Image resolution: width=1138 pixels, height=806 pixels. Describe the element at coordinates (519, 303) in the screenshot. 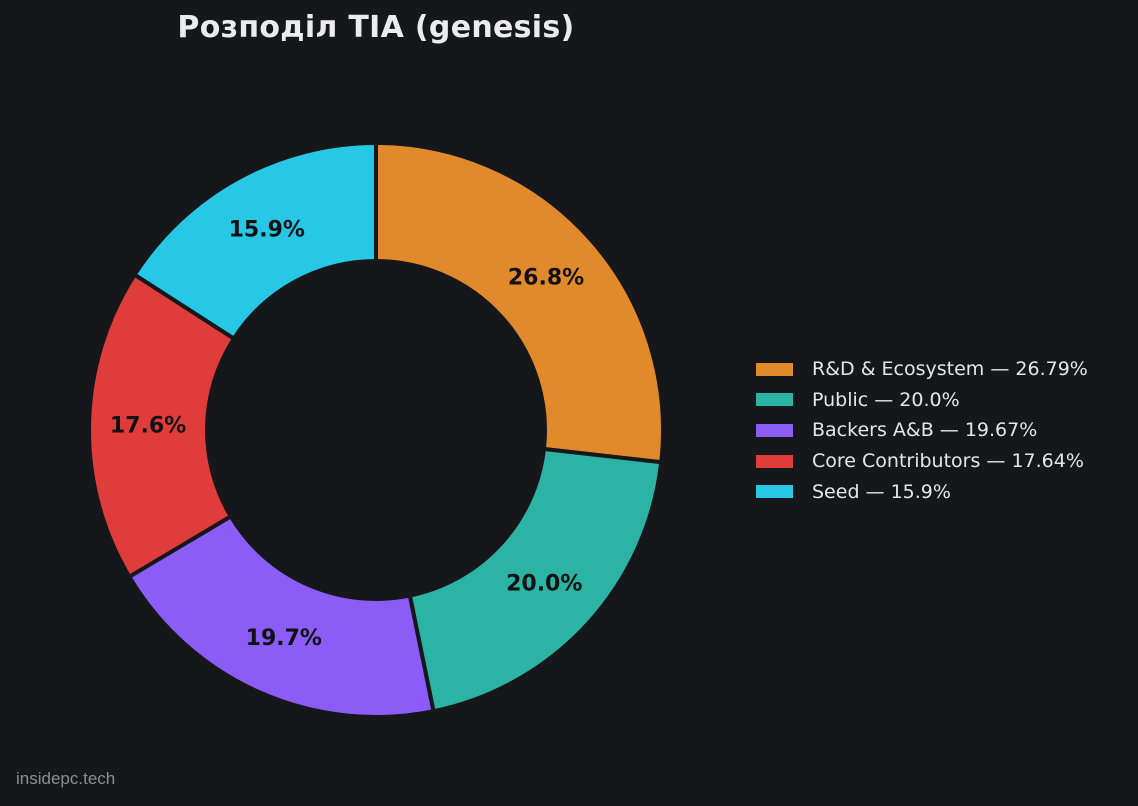

I see `slice-r-d-ecosystem` at that location.